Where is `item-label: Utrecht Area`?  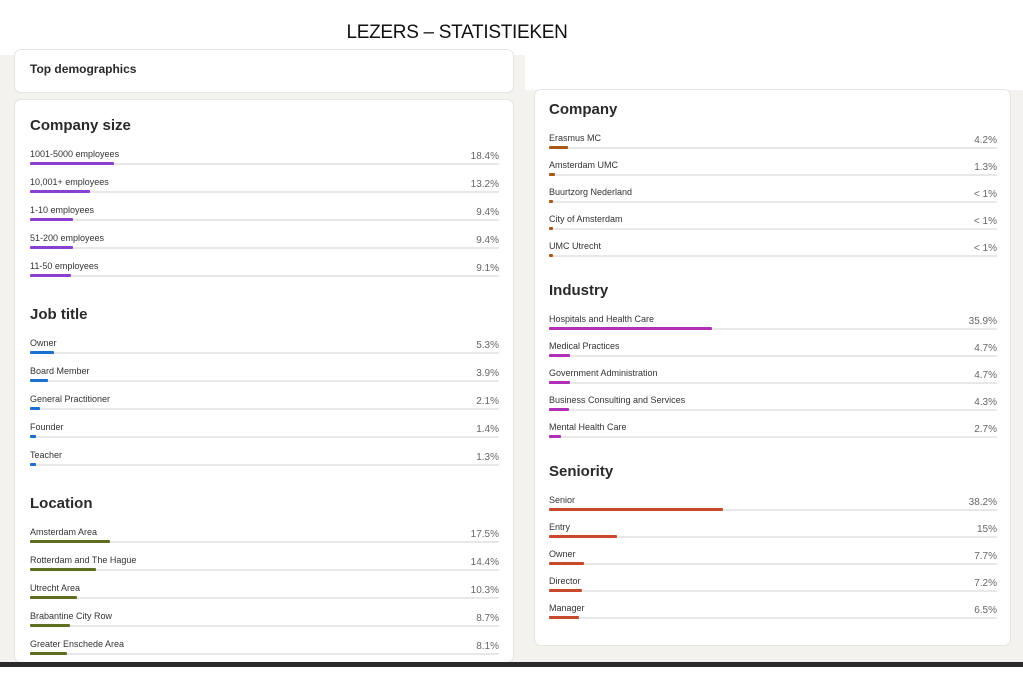 item-label: Utrecht Area is located at coordinates (55, 588).